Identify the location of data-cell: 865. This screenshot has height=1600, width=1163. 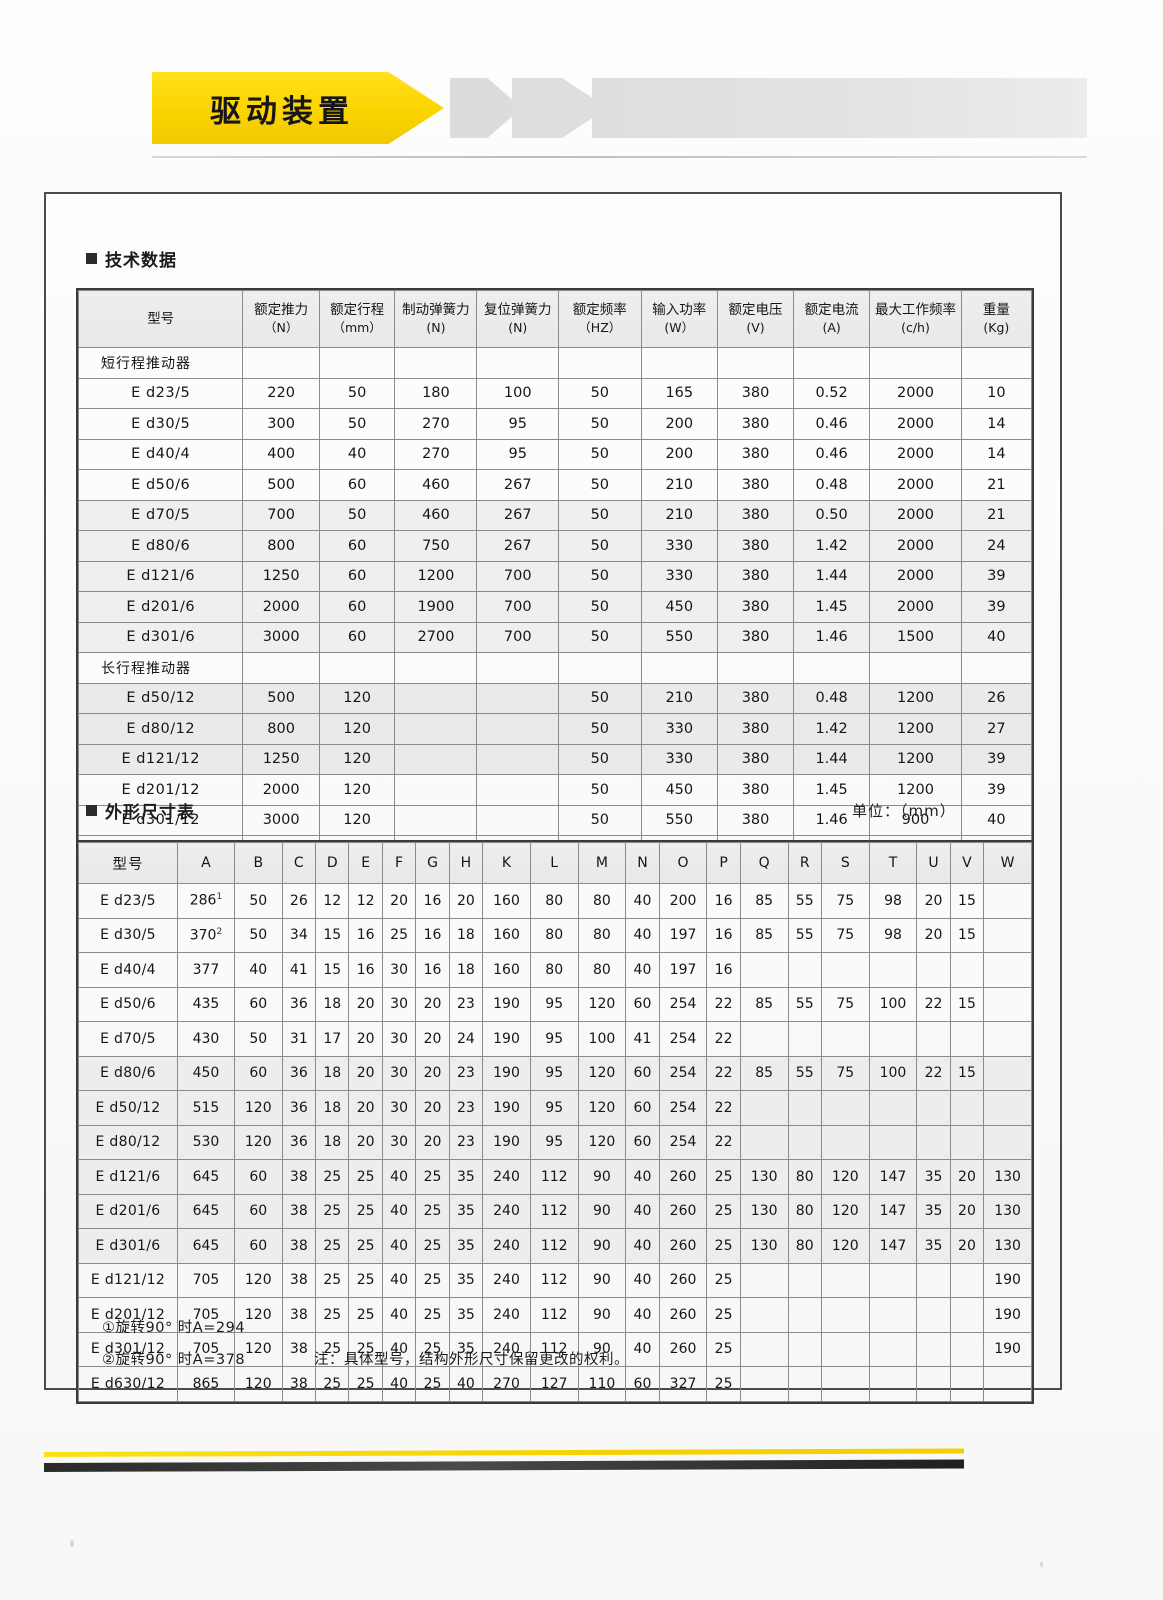
(206, 1384).